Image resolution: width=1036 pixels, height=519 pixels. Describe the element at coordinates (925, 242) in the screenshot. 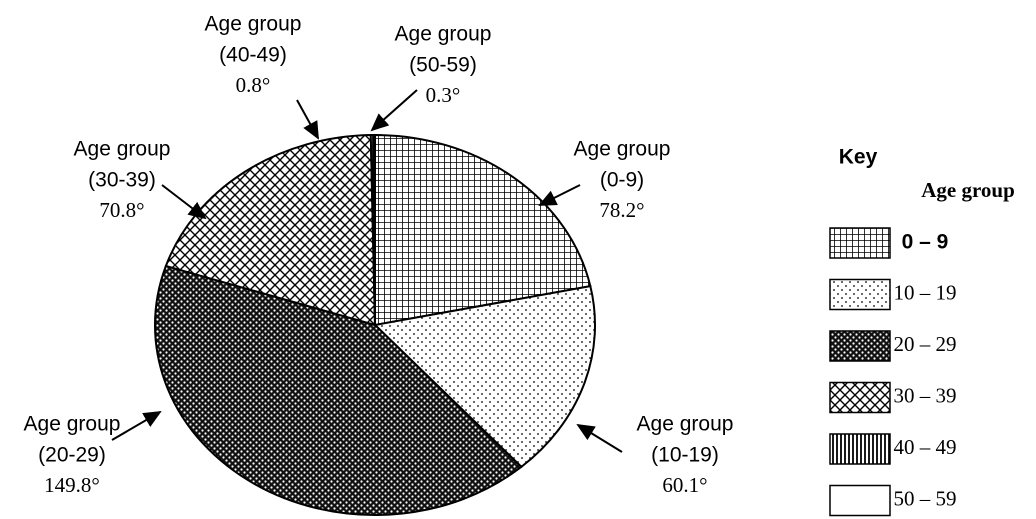

I see `legend-label: 0 – 9` at that location.